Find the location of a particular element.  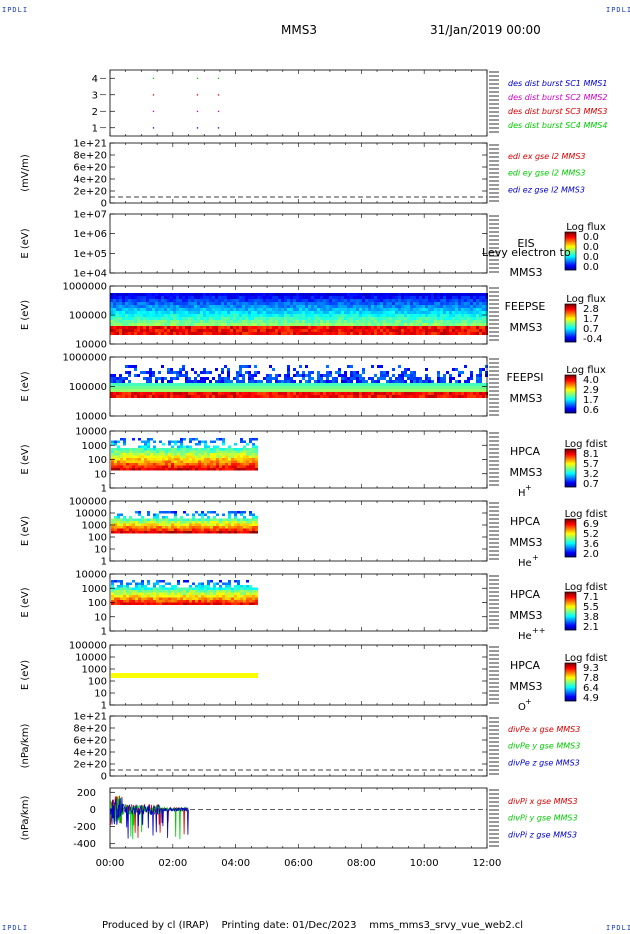

colorbar-strip-feepsi is located at coordinates (570, 390).